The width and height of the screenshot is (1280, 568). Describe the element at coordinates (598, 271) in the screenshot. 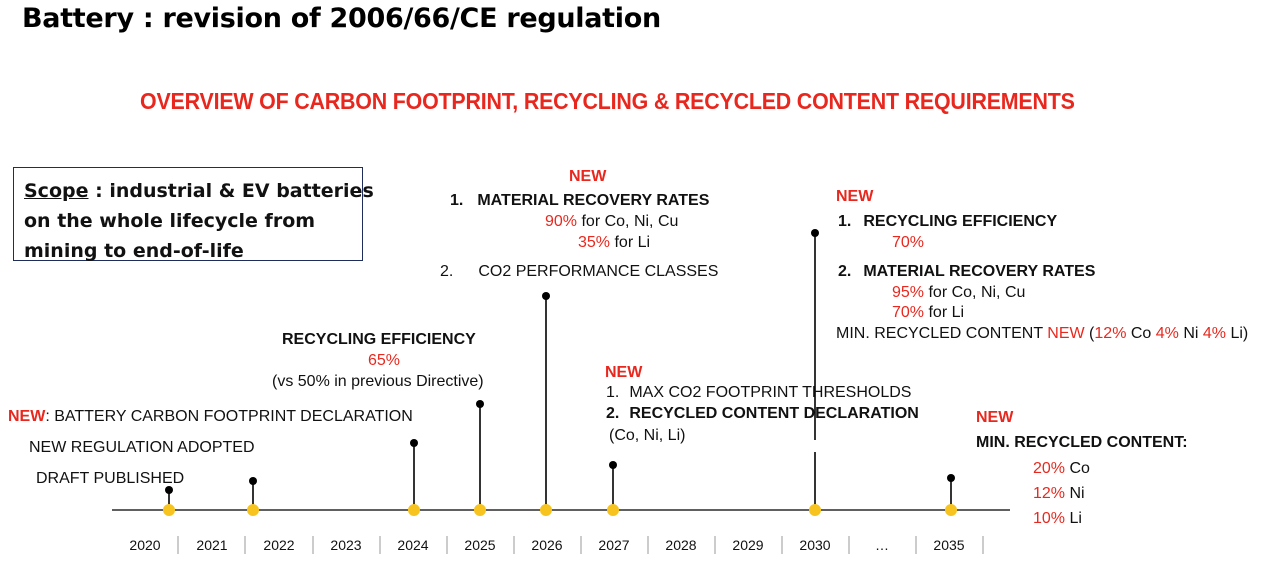

I see `item-title: CO2 PERFORMANCE CLASSES` at that location.